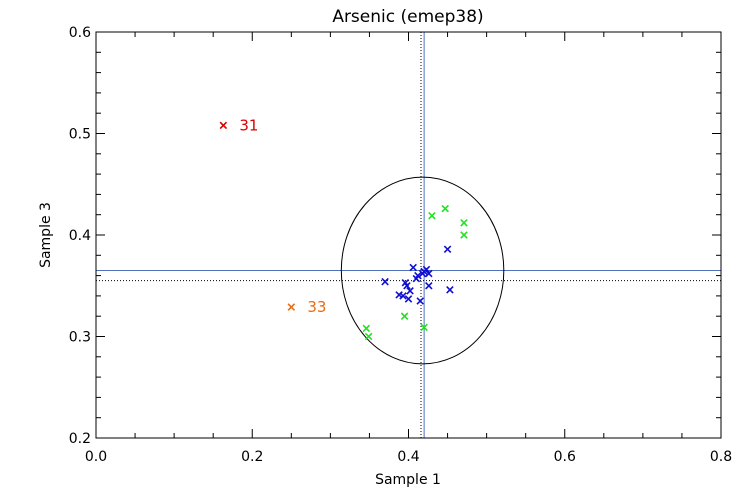 Image resolution: width=750 pixels, height=500 pixels. Describe the element at coordinates (282, 216) in the screenshot. I see `point-labels: 31 33` at that location.